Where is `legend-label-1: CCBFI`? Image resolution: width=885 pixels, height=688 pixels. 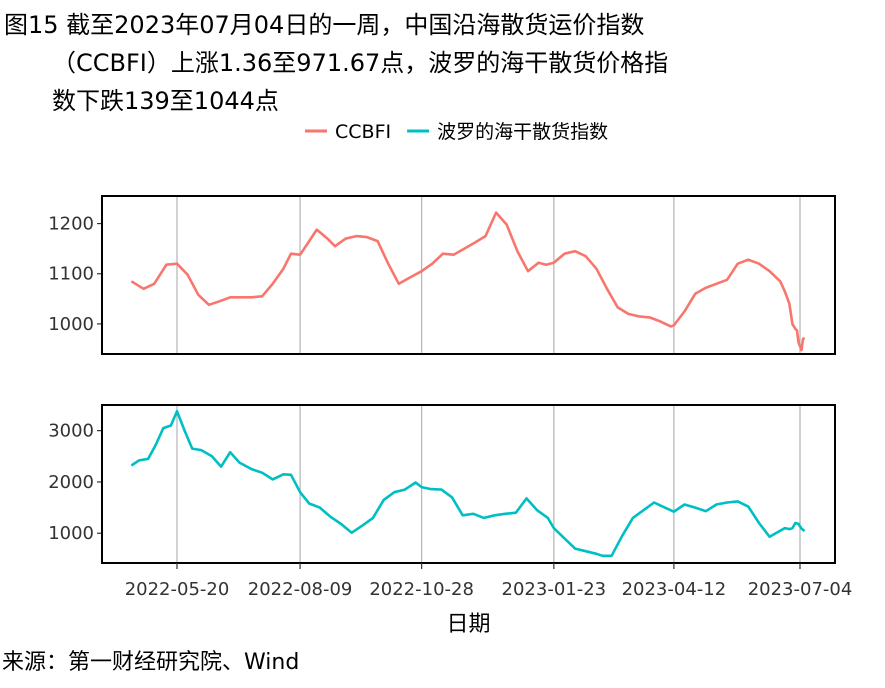
legend-label-1: CCBFI is located at coordinates (363, 132).